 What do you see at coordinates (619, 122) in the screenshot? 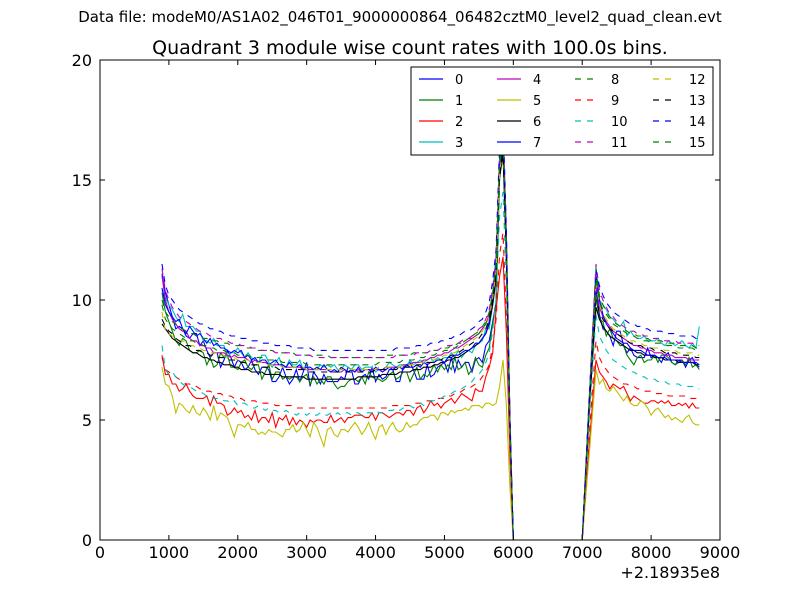
I see `legend-label-10: 10` at bounding box center [619, 122].